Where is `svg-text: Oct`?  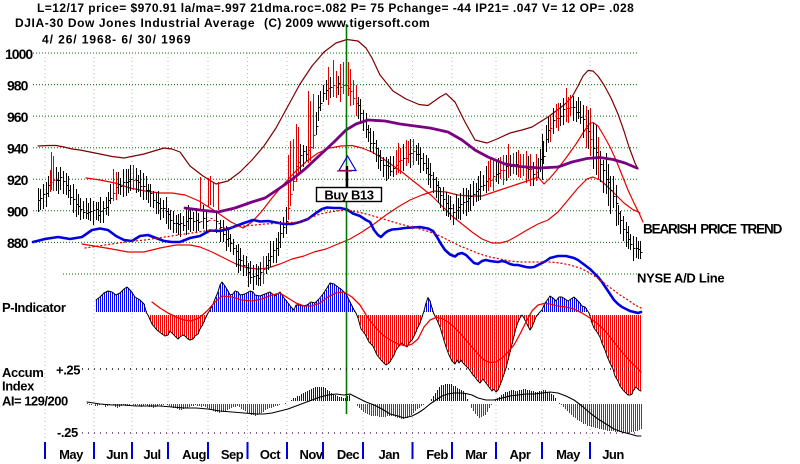
svg-text: Oct is located at coordinates (270, 454).